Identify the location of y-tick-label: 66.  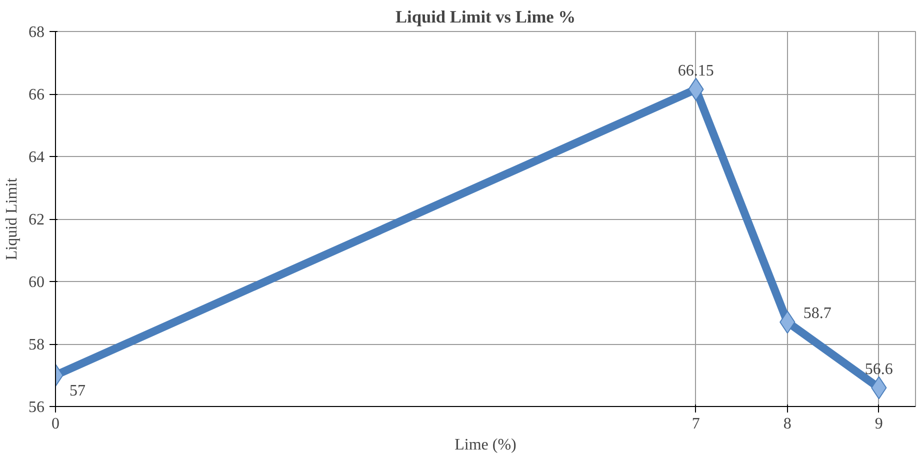
(36, 95).